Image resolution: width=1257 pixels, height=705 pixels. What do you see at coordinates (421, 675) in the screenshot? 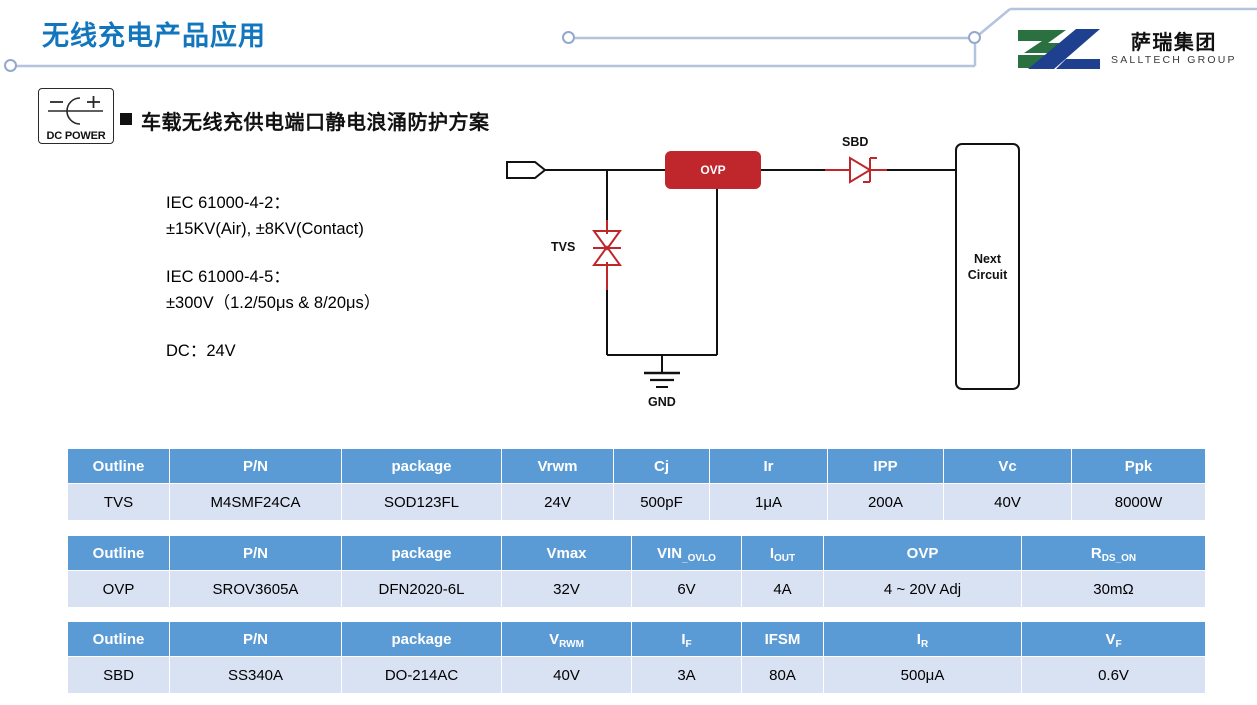
I see `cell-package: DO-214AC` at bounding box center [421, 675].